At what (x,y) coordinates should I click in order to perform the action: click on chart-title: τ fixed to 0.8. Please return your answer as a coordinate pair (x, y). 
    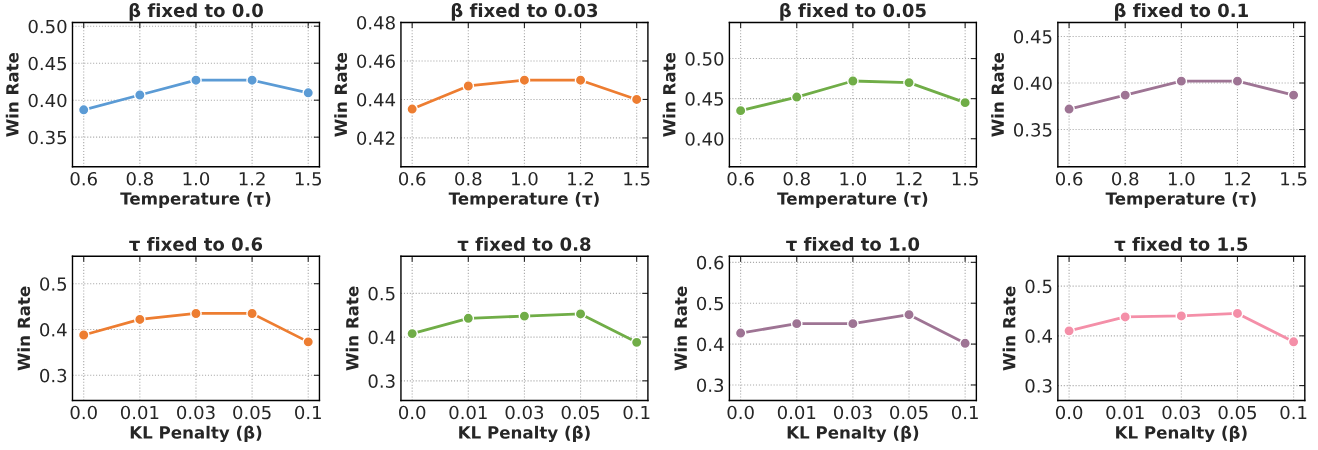
    Looking at the image, I should click on (524, 244).